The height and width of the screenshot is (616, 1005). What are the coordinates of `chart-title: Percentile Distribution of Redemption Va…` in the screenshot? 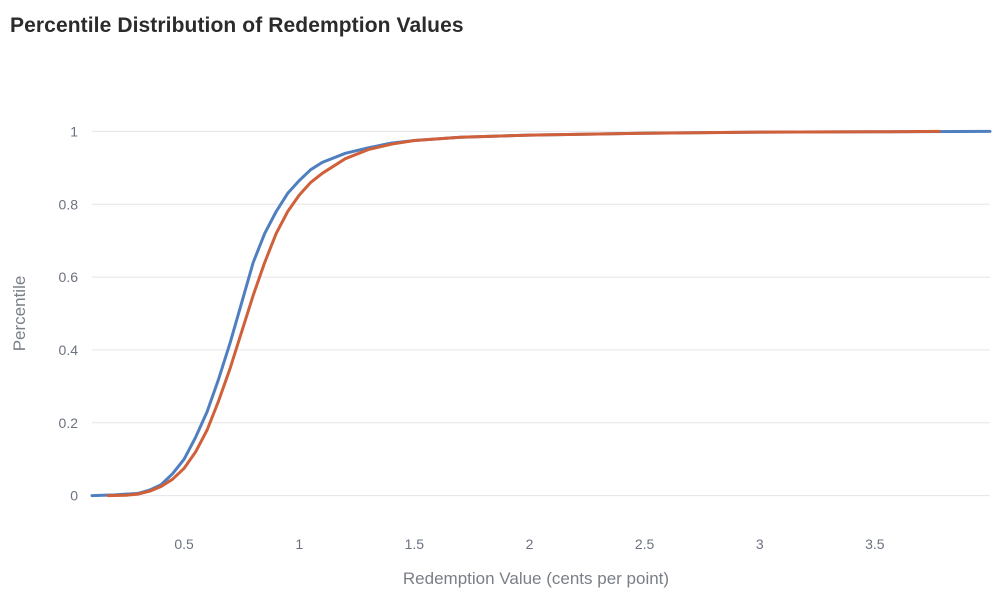 It's located at (237, 25).